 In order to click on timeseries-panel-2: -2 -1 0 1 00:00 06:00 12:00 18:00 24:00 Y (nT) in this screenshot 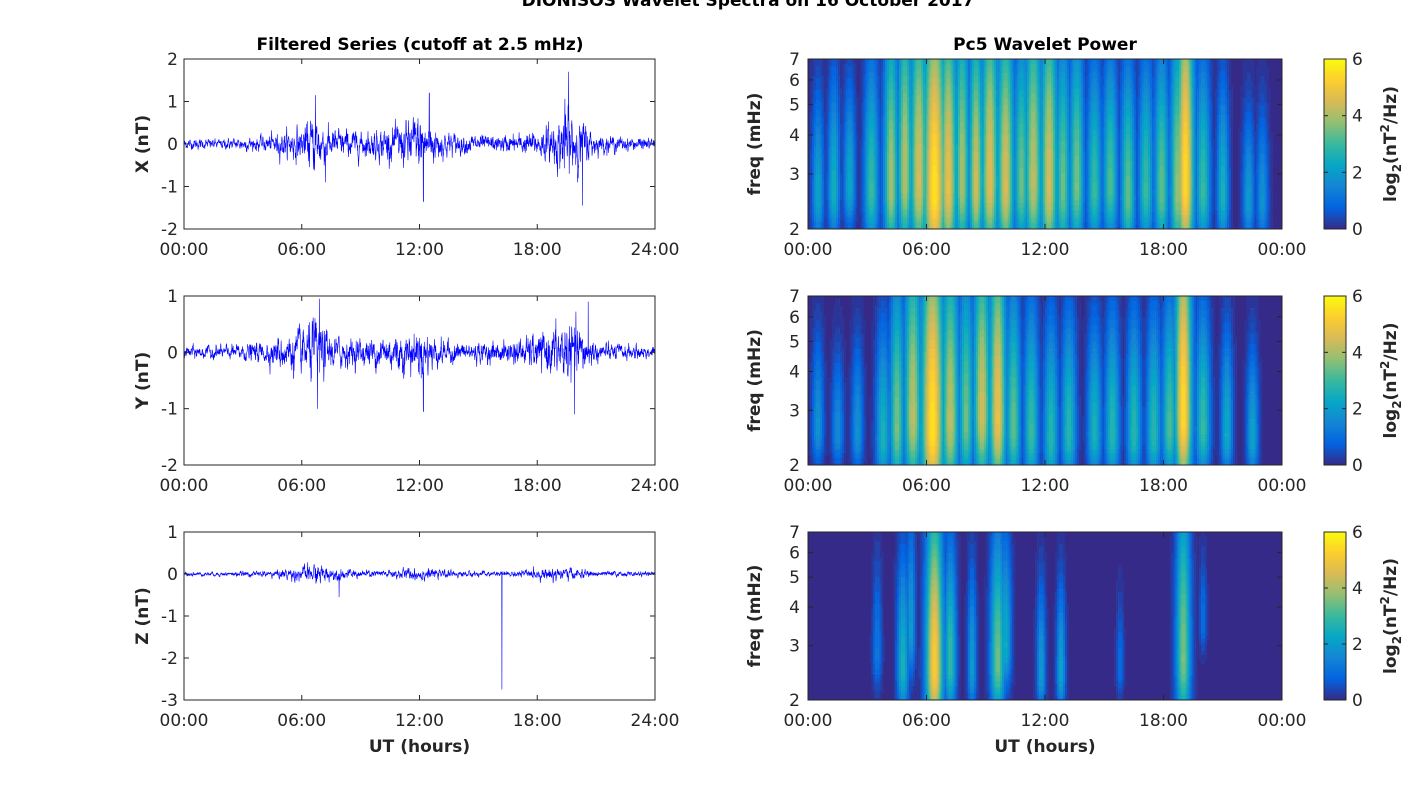, I will do `click(406, 391)`.